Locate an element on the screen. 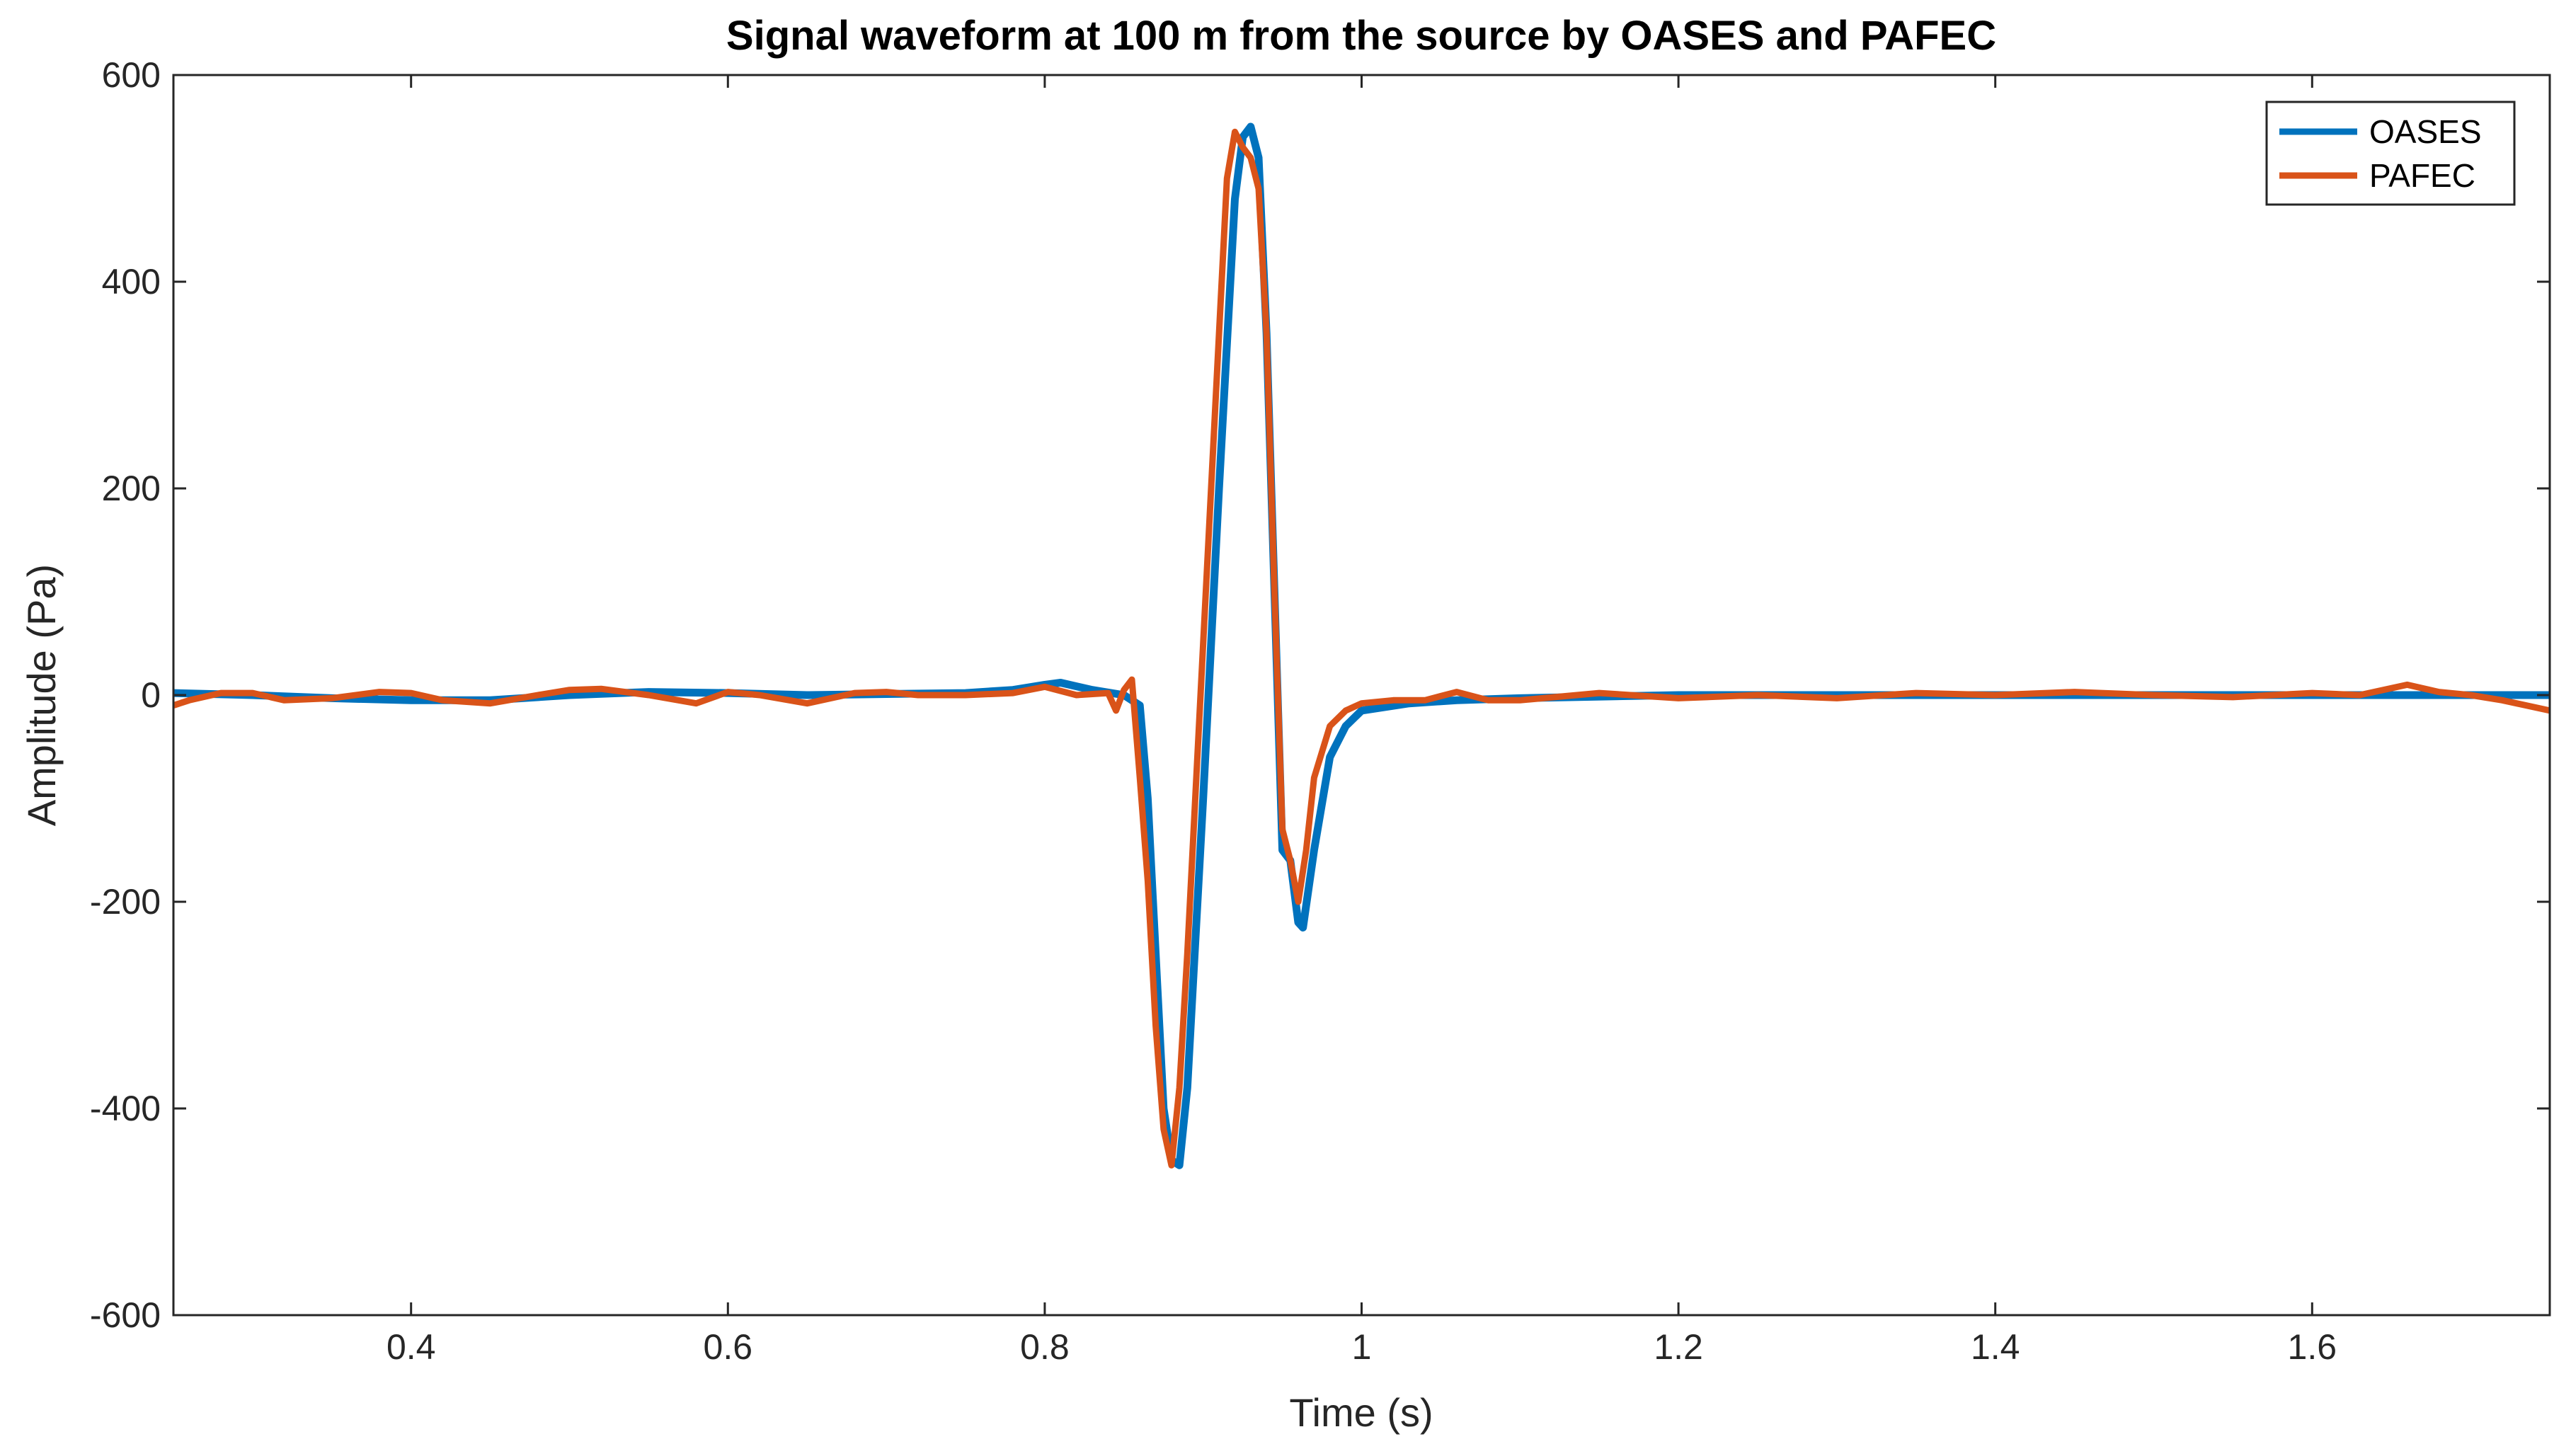 The height and width of the screenshot is (1456, 2571). y-tick-label: 200 is located at coordinates (131, 488).